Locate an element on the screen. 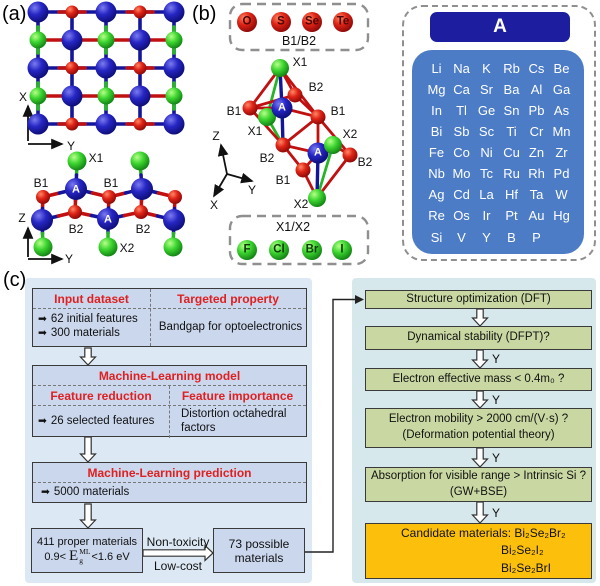 This screenshot has width=600, height=586. element-symbol: Sc is located at coordinates (486, 132).